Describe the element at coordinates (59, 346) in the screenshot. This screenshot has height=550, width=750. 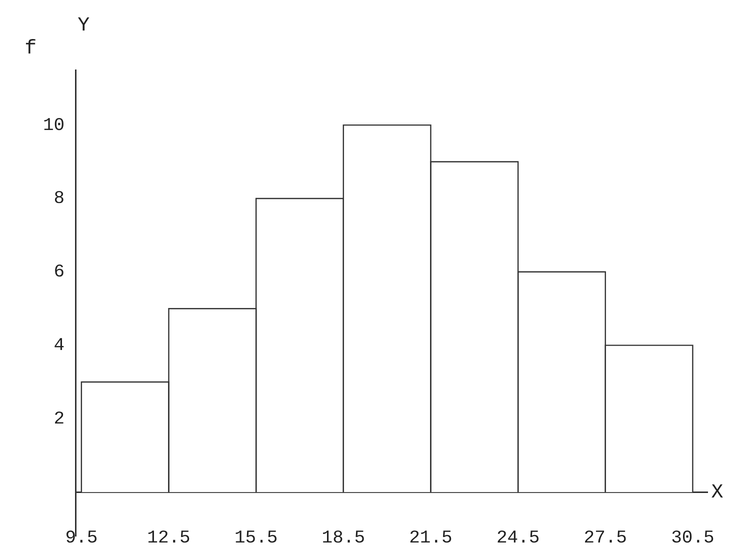
I see `y-tick-label: 4` at that location.